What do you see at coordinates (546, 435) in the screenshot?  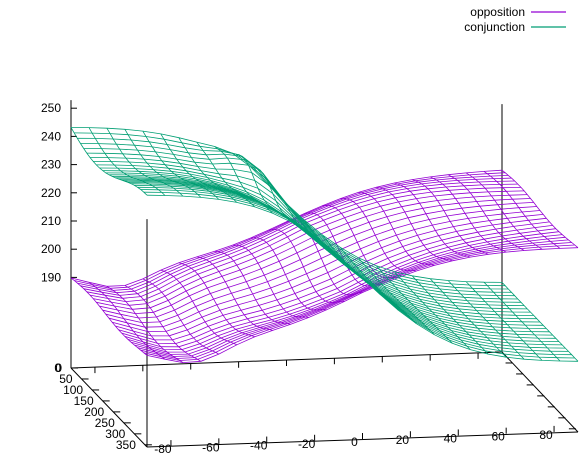 I see `x-tick-label: 80` at bounding box center [546, 435].